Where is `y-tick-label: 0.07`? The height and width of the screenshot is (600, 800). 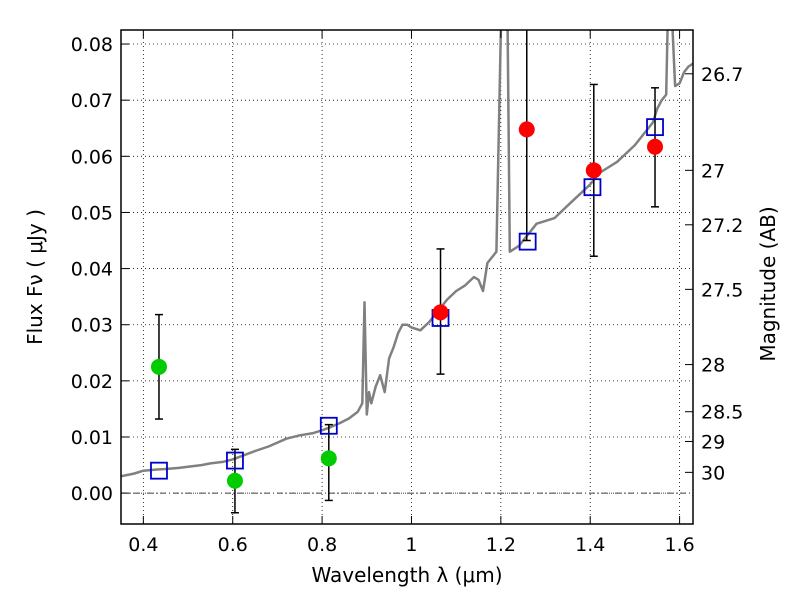 y-tick-label: 0.07 is located at coordinates (92, 101).